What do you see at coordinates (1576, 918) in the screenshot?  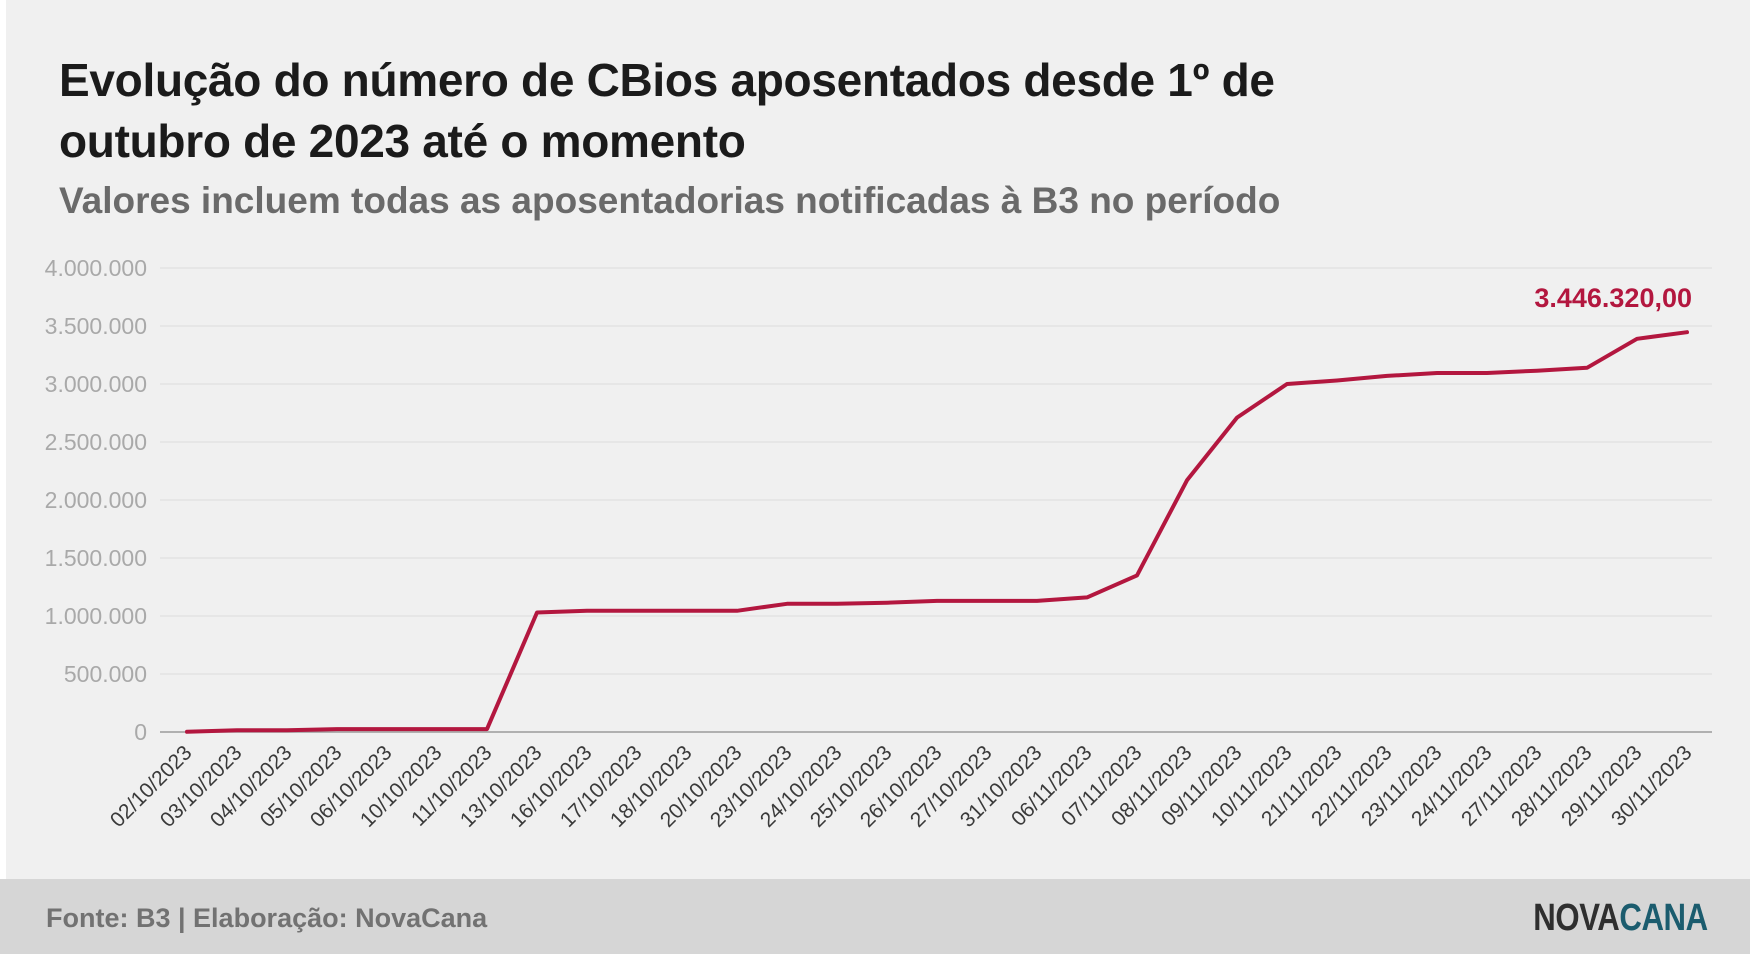 I see `logo-part-nova: NOVA` at bounding box center [1576, 918].